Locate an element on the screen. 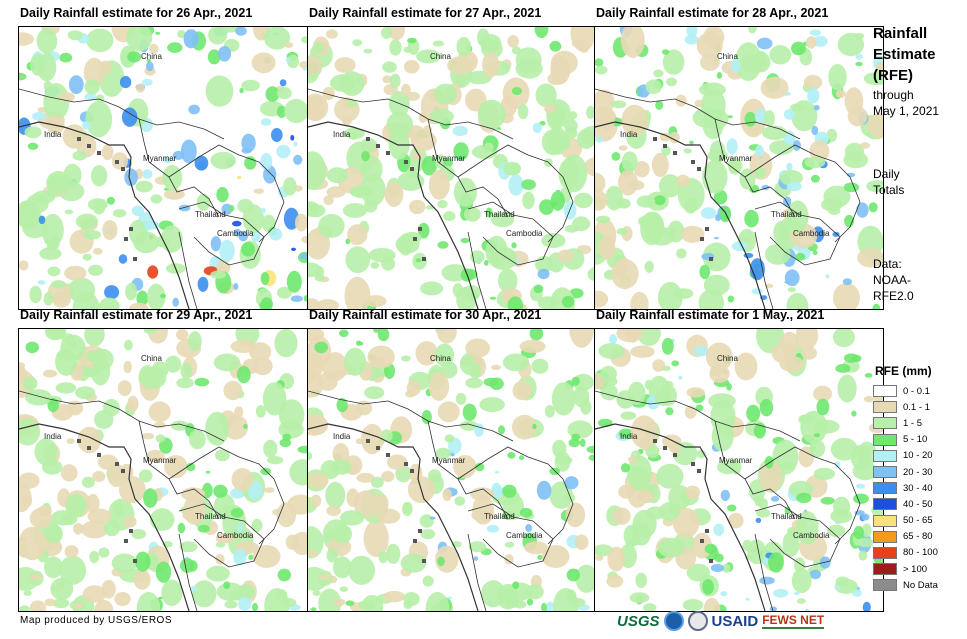  legend-label: 0 - 0.1 is located at coordinates (916, 391).